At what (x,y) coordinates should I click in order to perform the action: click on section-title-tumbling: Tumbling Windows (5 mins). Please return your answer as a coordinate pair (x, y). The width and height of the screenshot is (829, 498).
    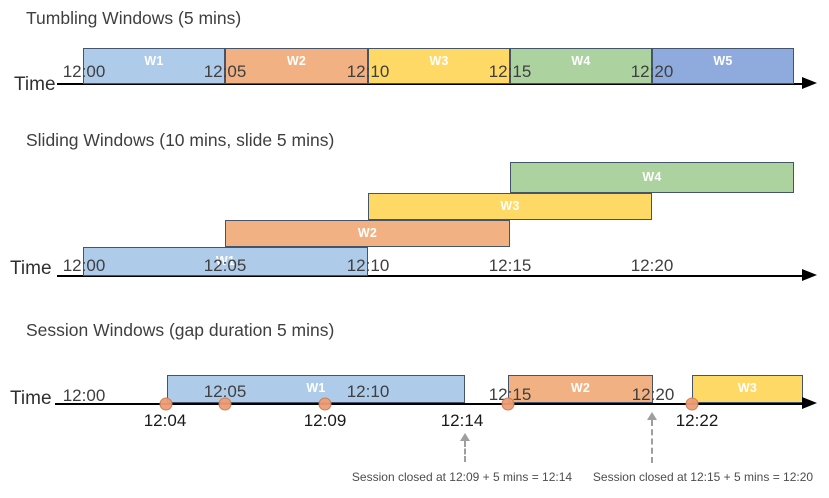
    Looking at the image, I should click on (134, 18).